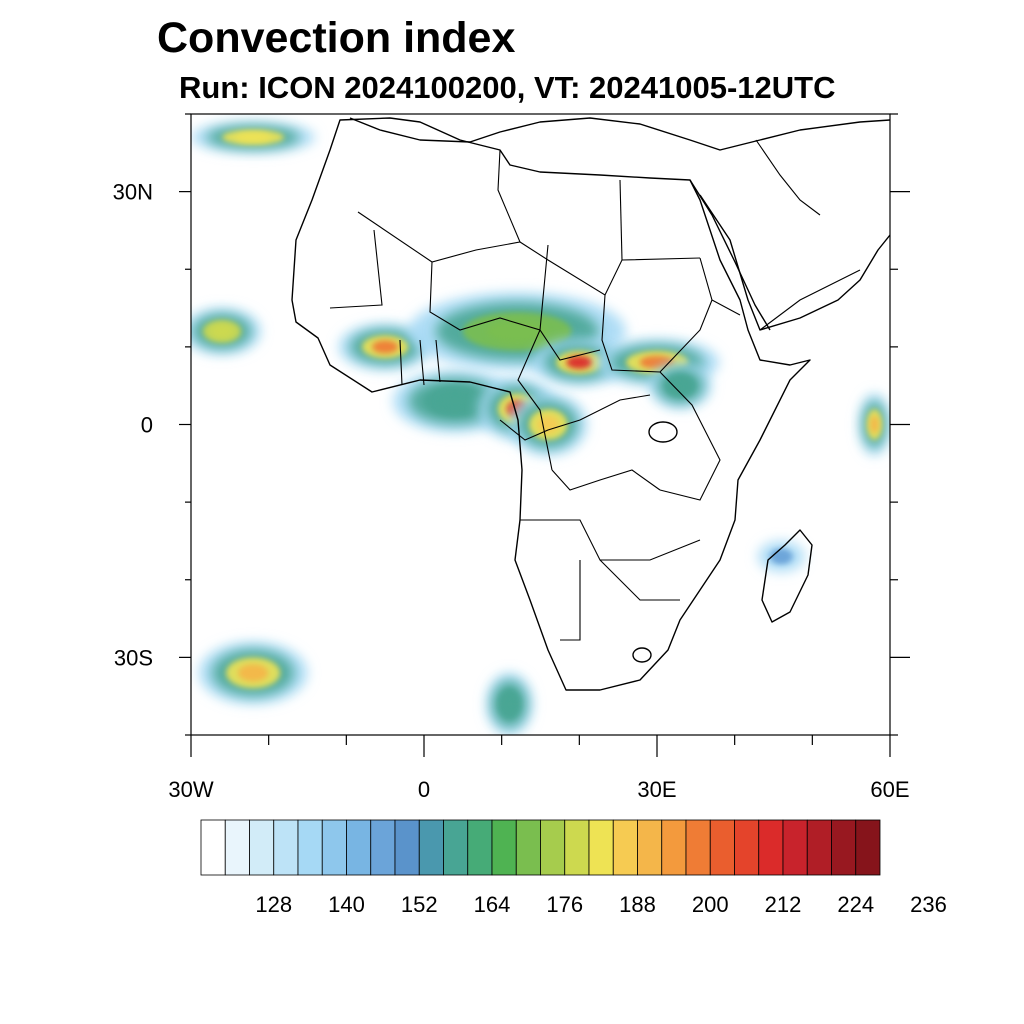 This screenshot has width=1024, height=1024. What do you see at coordinates (419, 904) in the screenshot?
I see `colorbar-label: 152` at bounding box center [419, 904].